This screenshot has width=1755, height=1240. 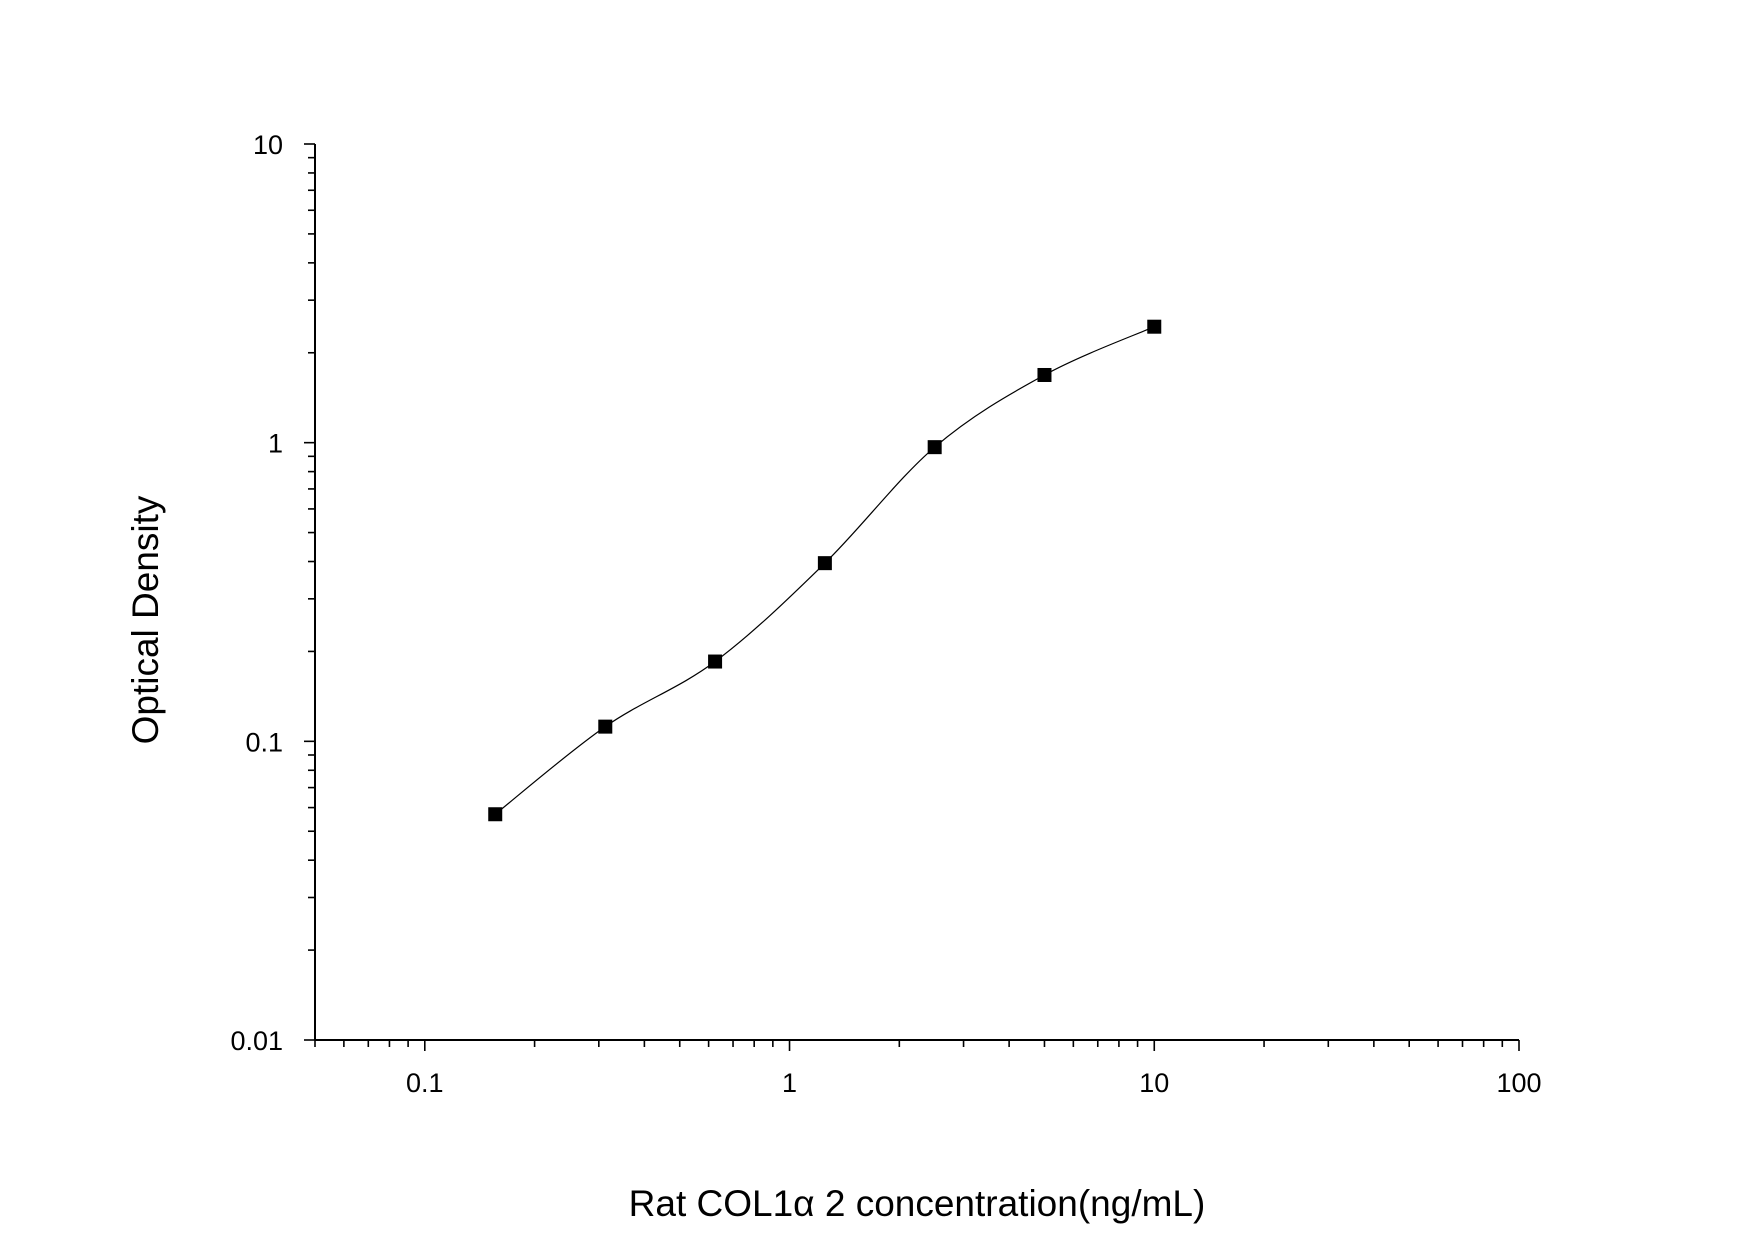 I want to click on fit-curve, so click(x=824, y=570).